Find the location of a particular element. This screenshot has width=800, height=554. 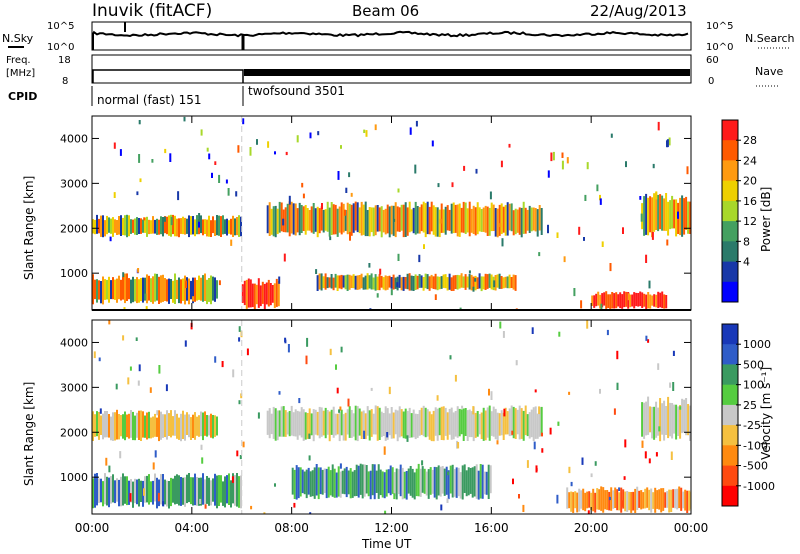

colorbar-tick-label: 16 is located at coordinates (750, 201).